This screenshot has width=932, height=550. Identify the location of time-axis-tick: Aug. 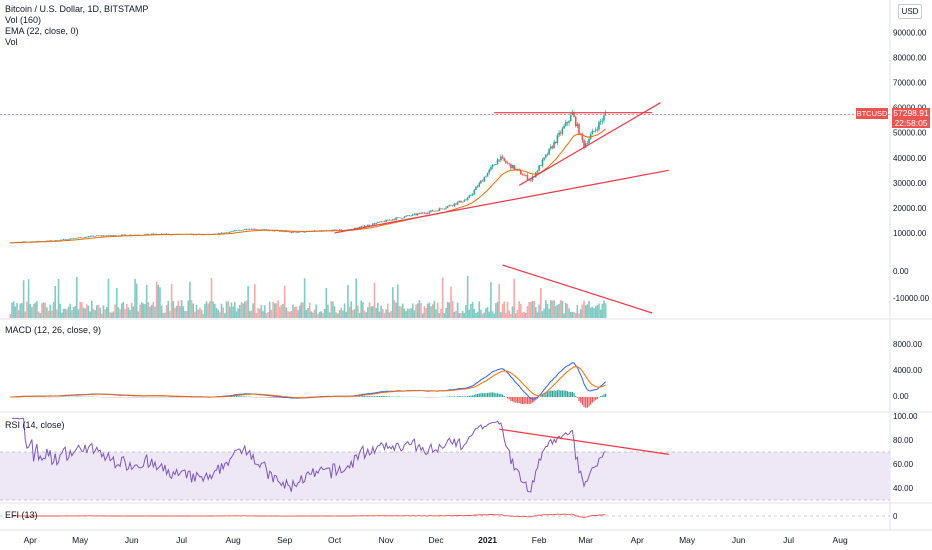
(840, 540).